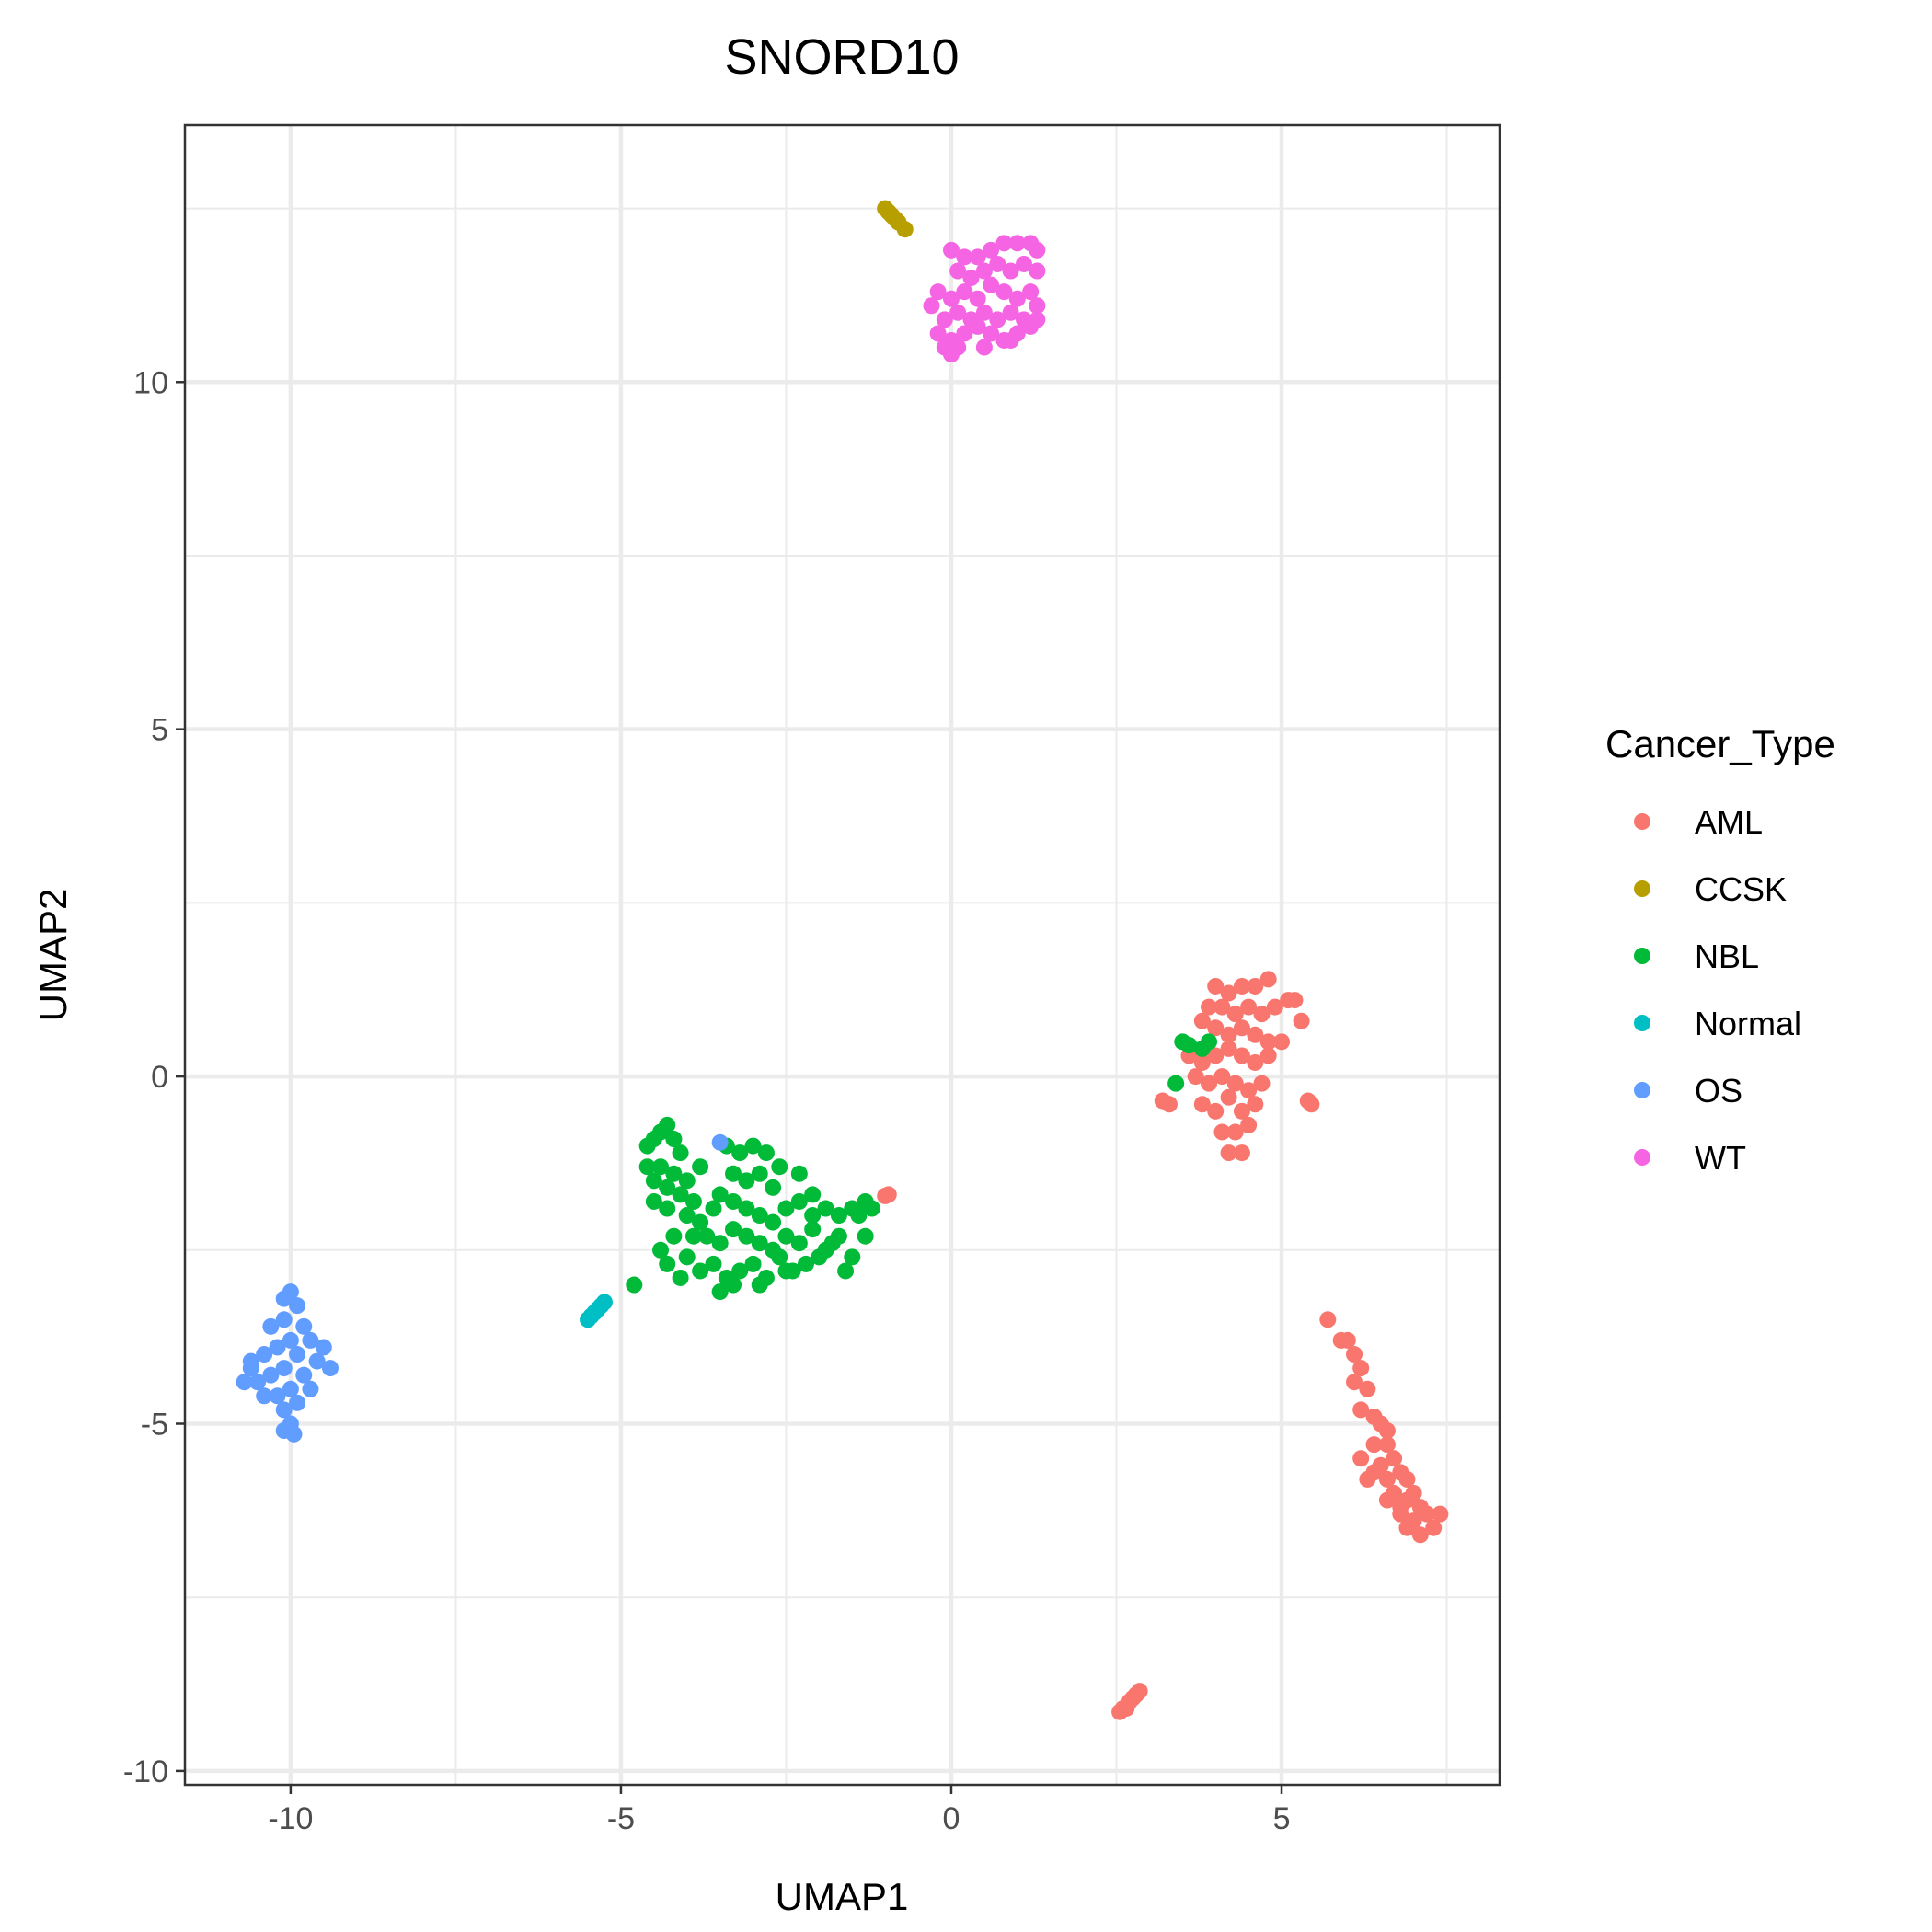 The width and height of the screenshot is (1932, 1932). Describe the element at coordinates (1642, 888) in the screenshot. I see `legend-key-ccsk` at that location.